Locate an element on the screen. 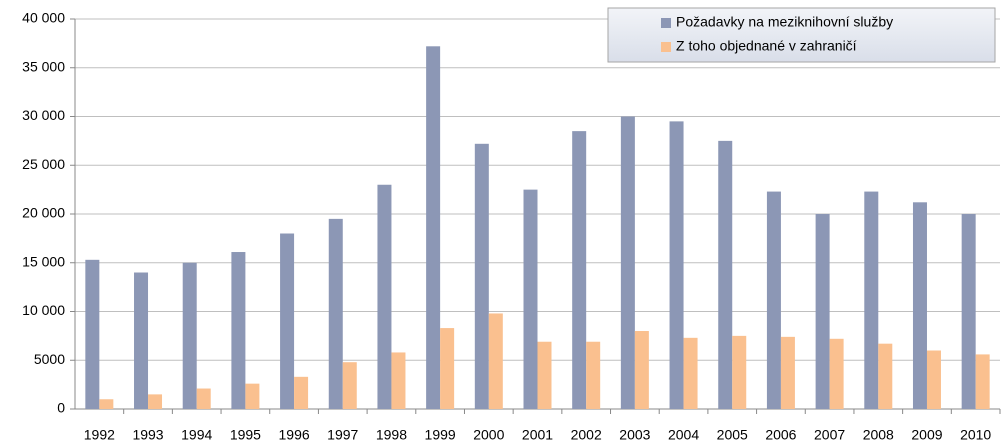  x-tick-label: 1999 is located at coordinates (440, 435).